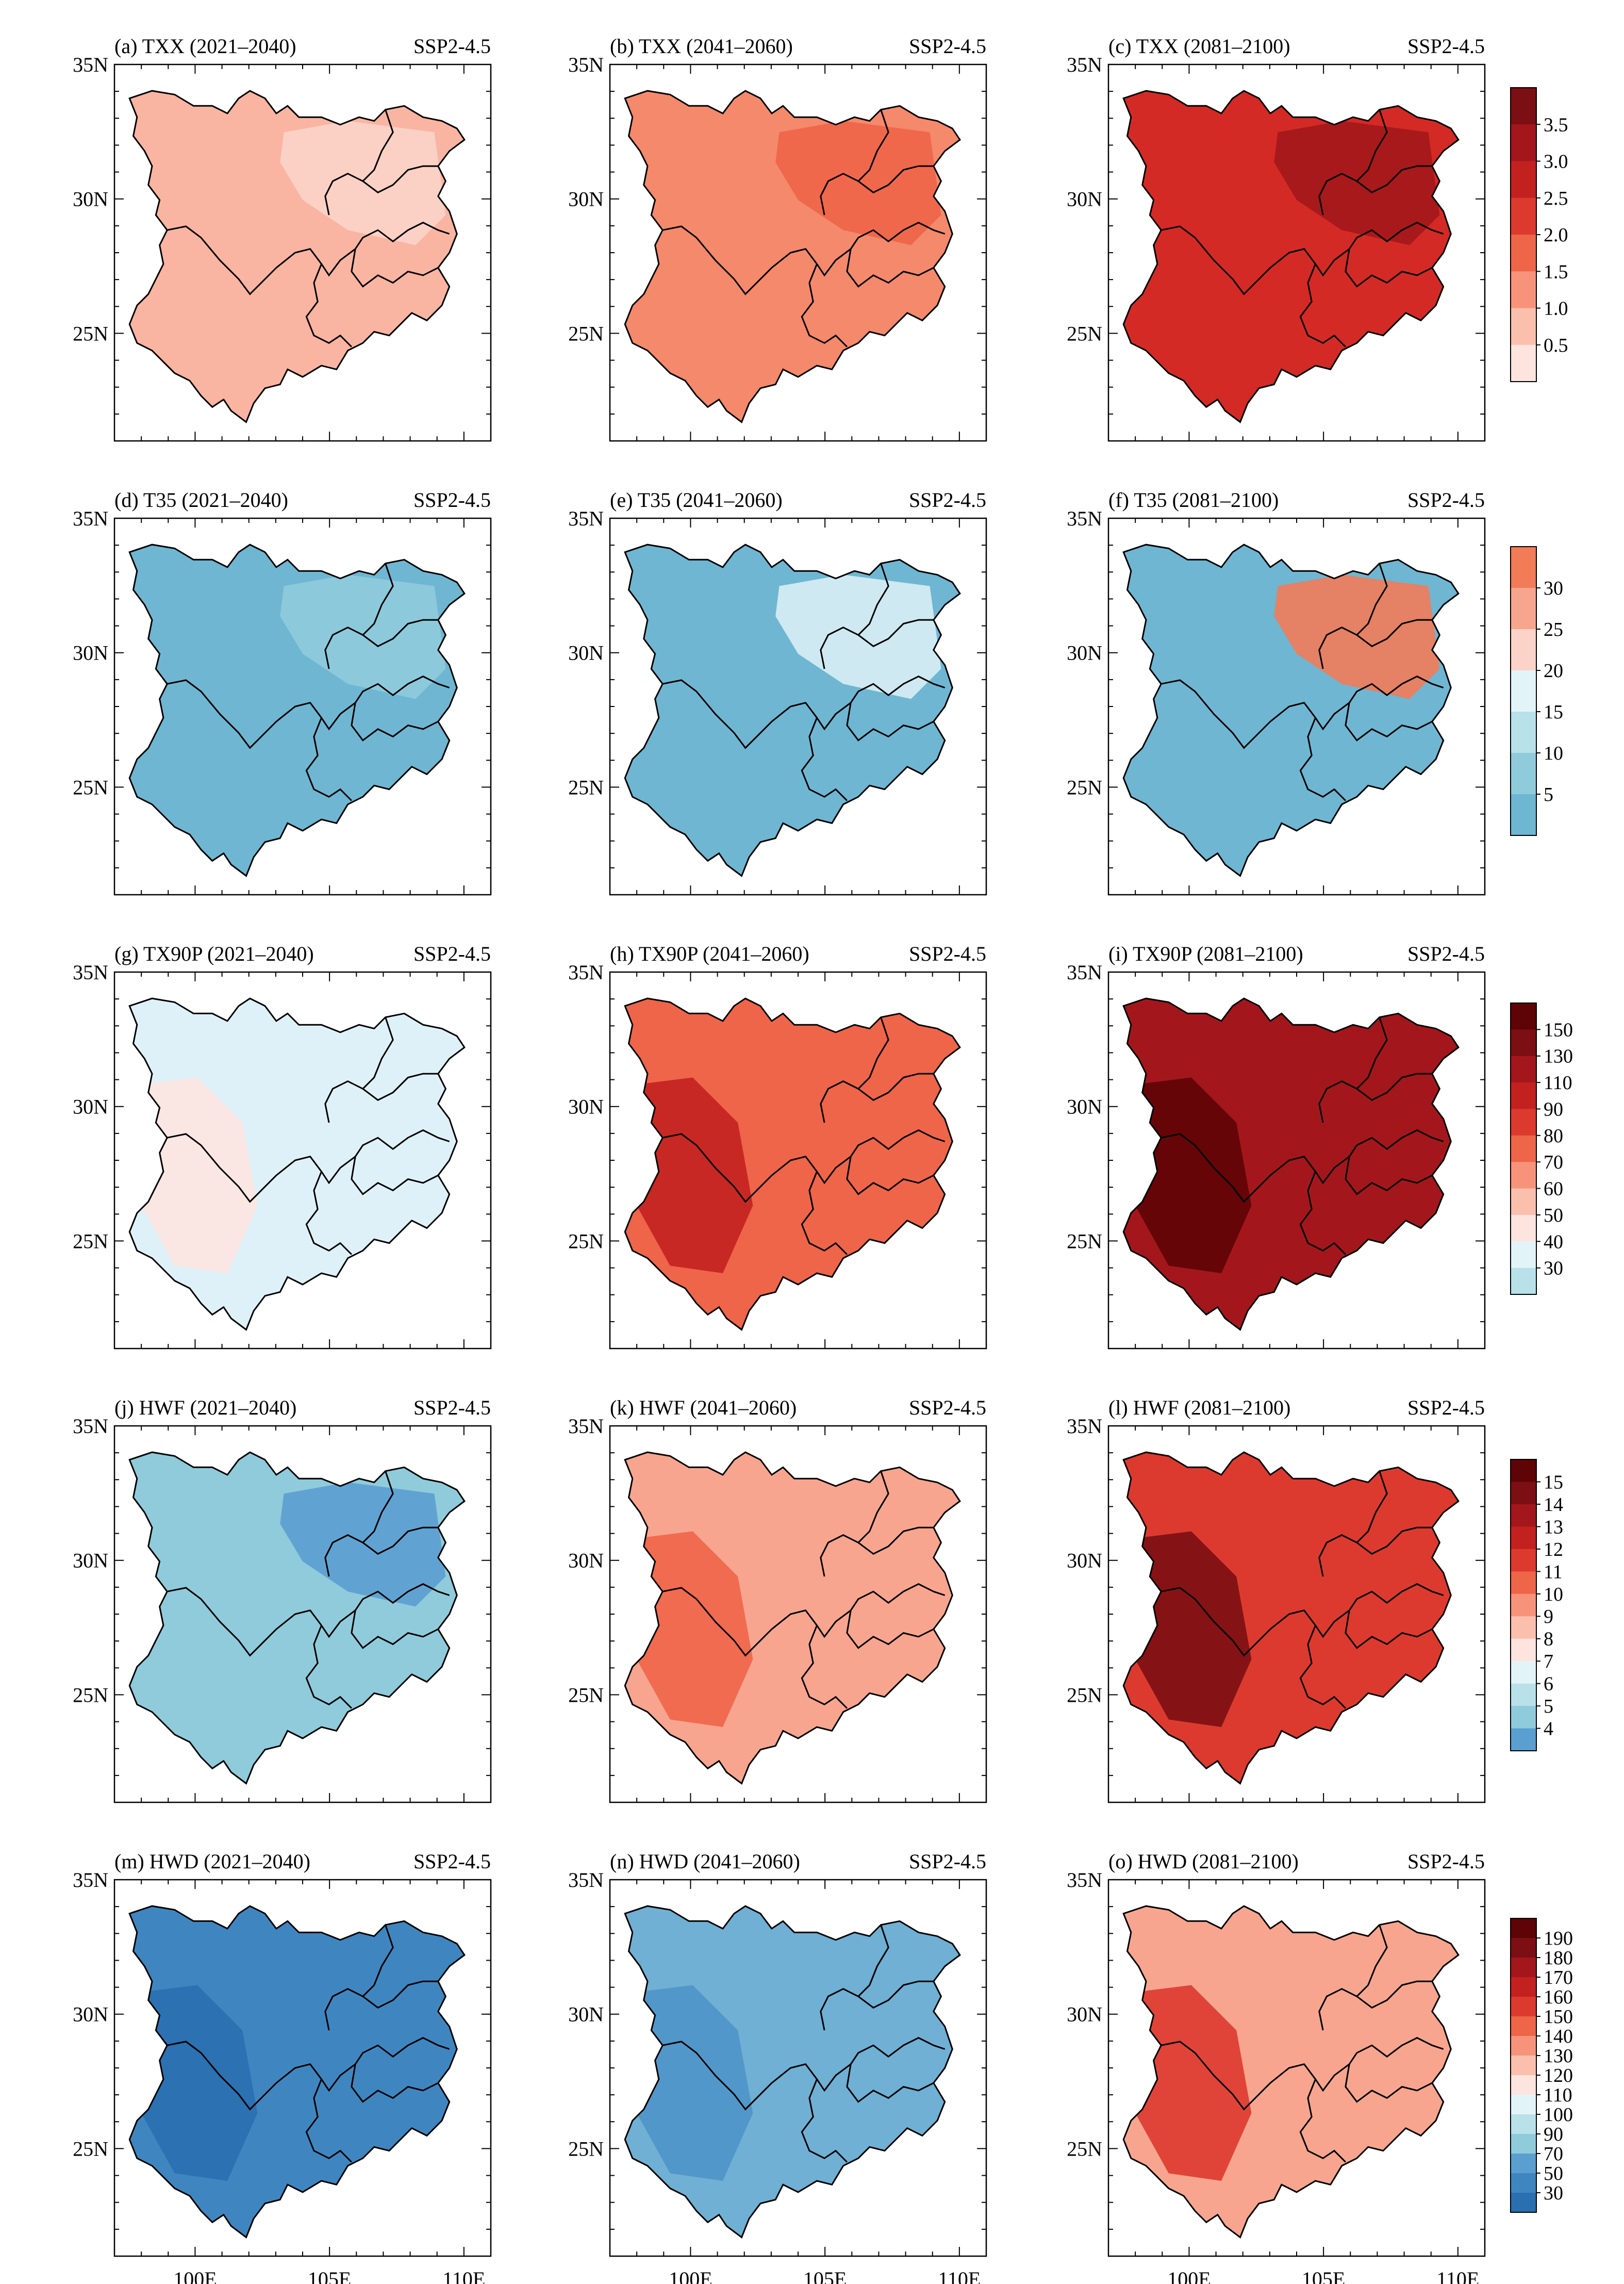  I want to click on colorbar-frame, so click(1523, 1605).